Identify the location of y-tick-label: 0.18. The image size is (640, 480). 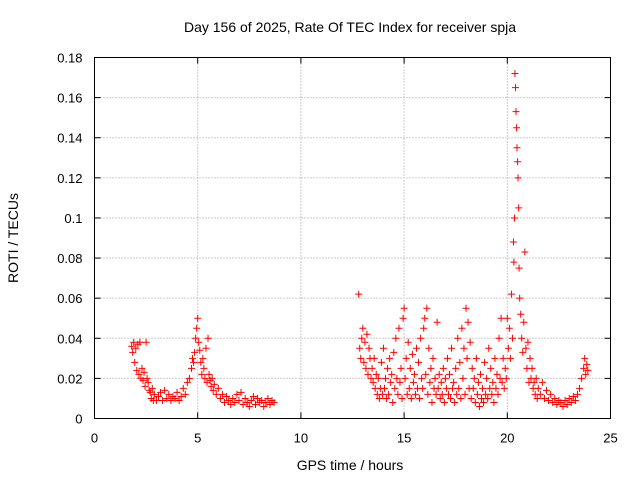
(69, 58).